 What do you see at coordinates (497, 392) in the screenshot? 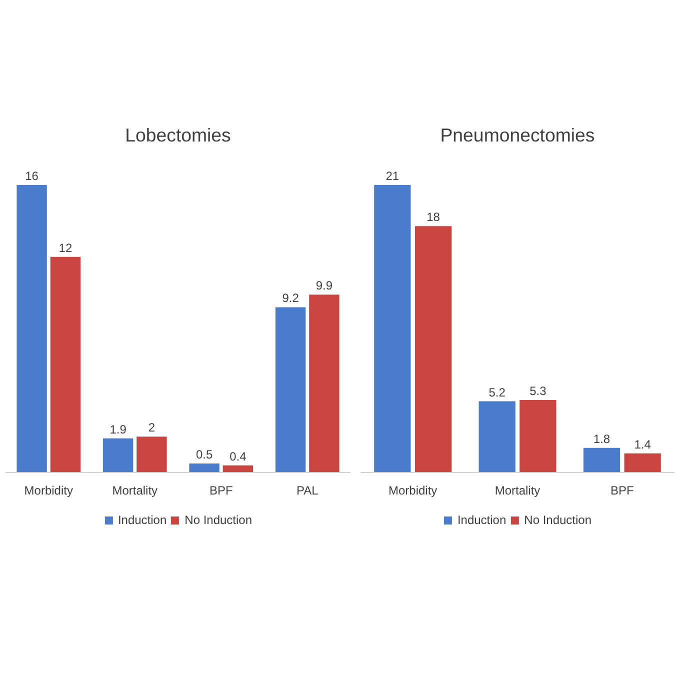
I see `data-label: 5.2` at bounding box center [497, 392].